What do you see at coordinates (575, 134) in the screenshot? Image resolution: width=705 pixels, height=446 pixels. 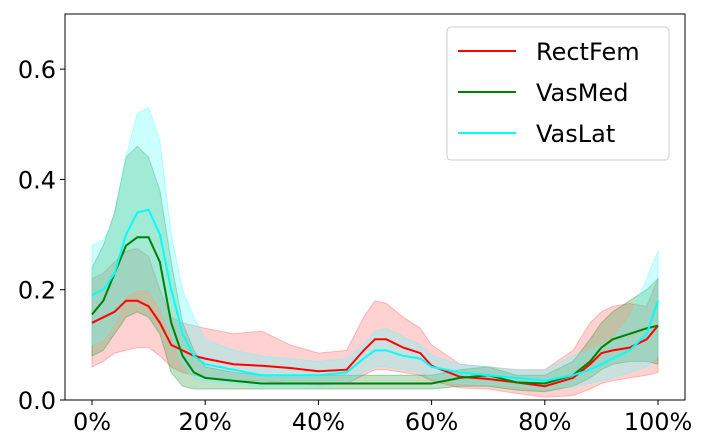 I see `legend-label-vaslat: VasLat` at bounding box center [575, 134].